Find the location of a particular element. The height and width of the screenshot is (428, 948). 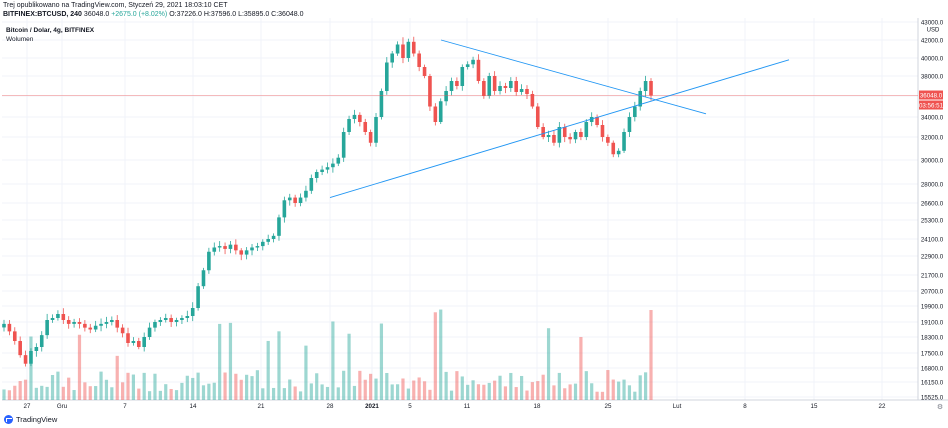

tradingview-logo-icon is located at coordinates (8, 419).